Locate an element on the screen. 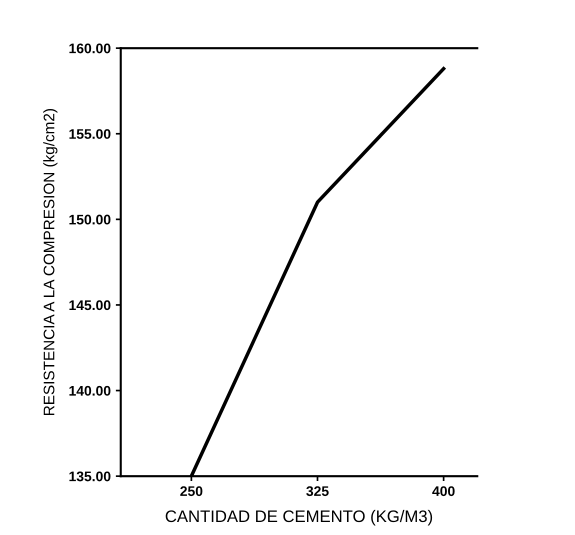  x-tick-label: 325 is located at coordinates (317, 491).